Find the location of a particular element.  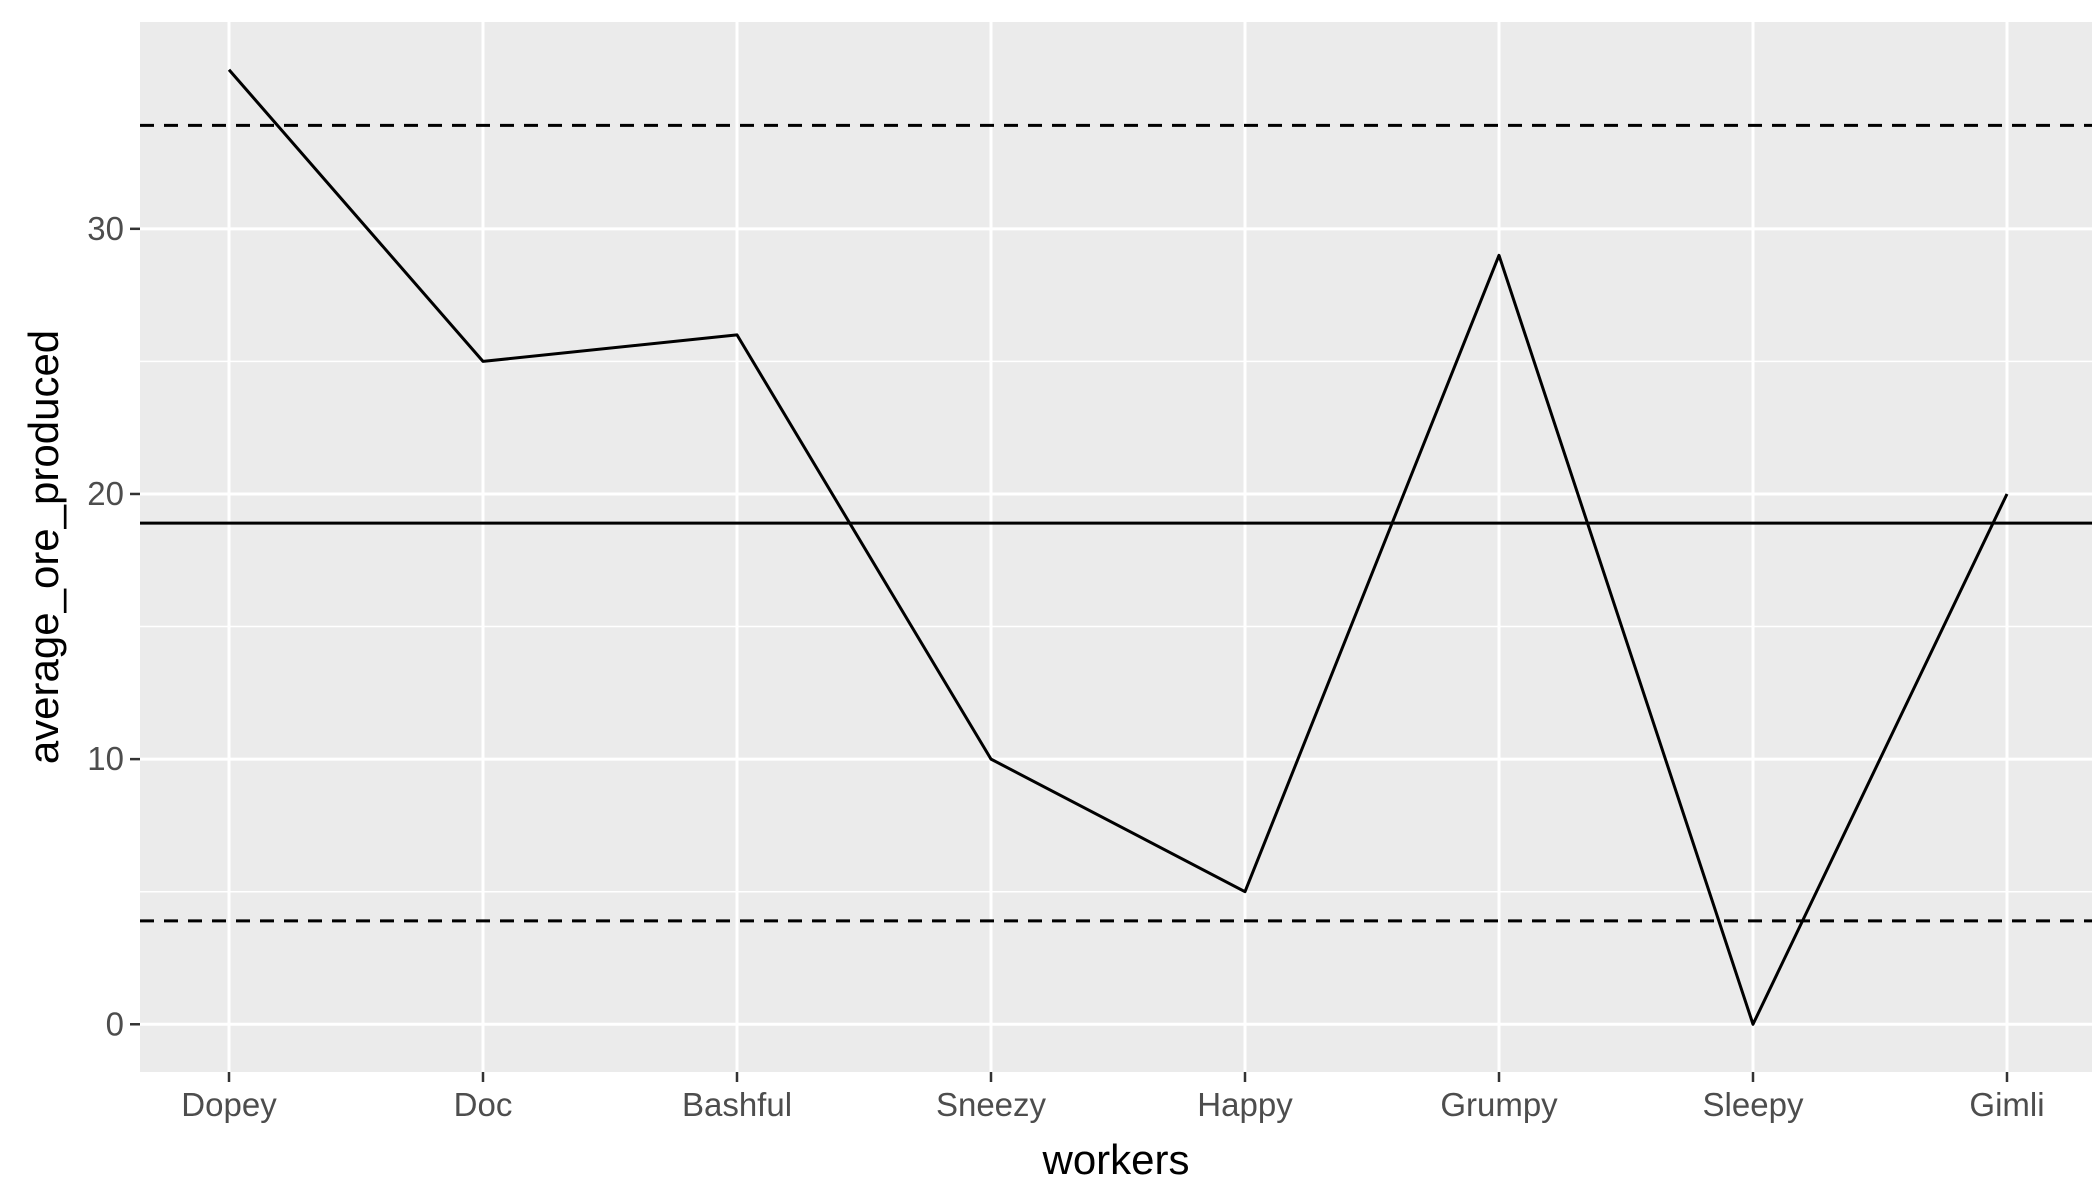

x-tick-label: Dopey is located at coordinates (229, 1104).